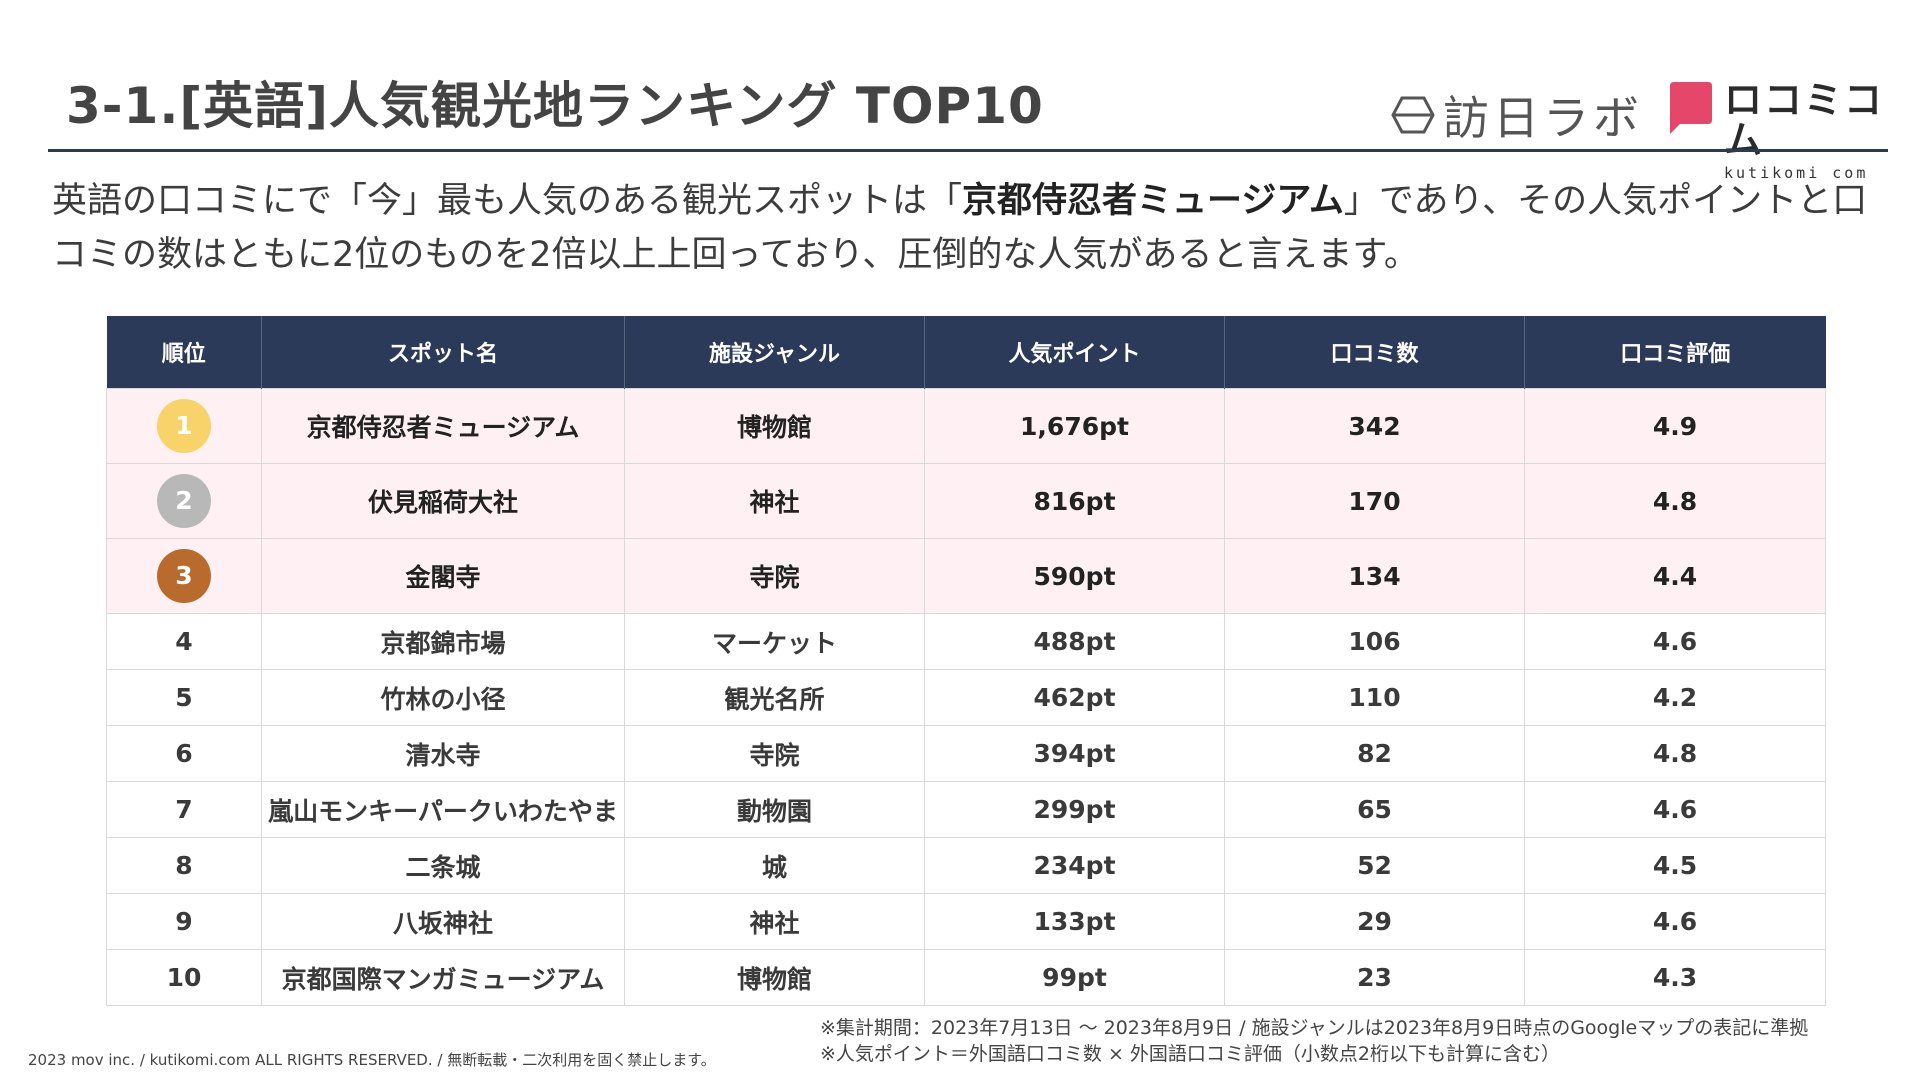 This screenshot has width=1919, height=1080. What do you see at coordinates (443, 753) in the screenshot?
I see `spot-name-cell: 清水寺` at bounding box center [443, 753].